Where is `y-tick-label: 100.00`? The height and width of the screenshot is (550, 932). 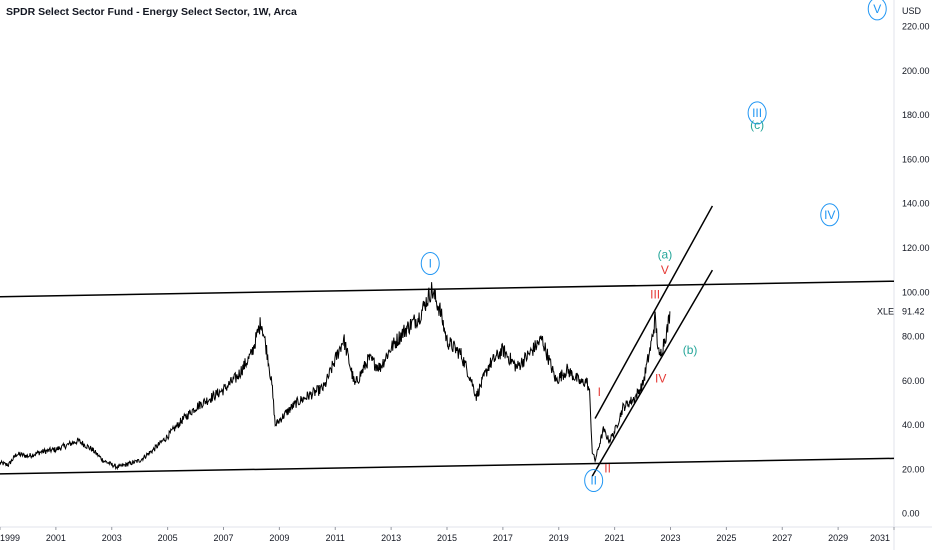
y-tick-label: 100.00 is located at coordinates (916, 292).